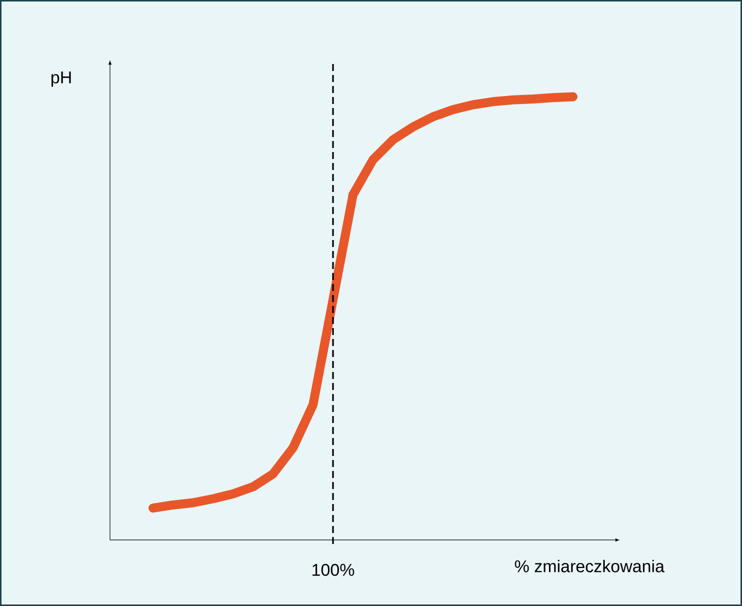 The width and height of the screenshot is (742, 606). I want to click on y-axis-title: pH, so click(61, 79).